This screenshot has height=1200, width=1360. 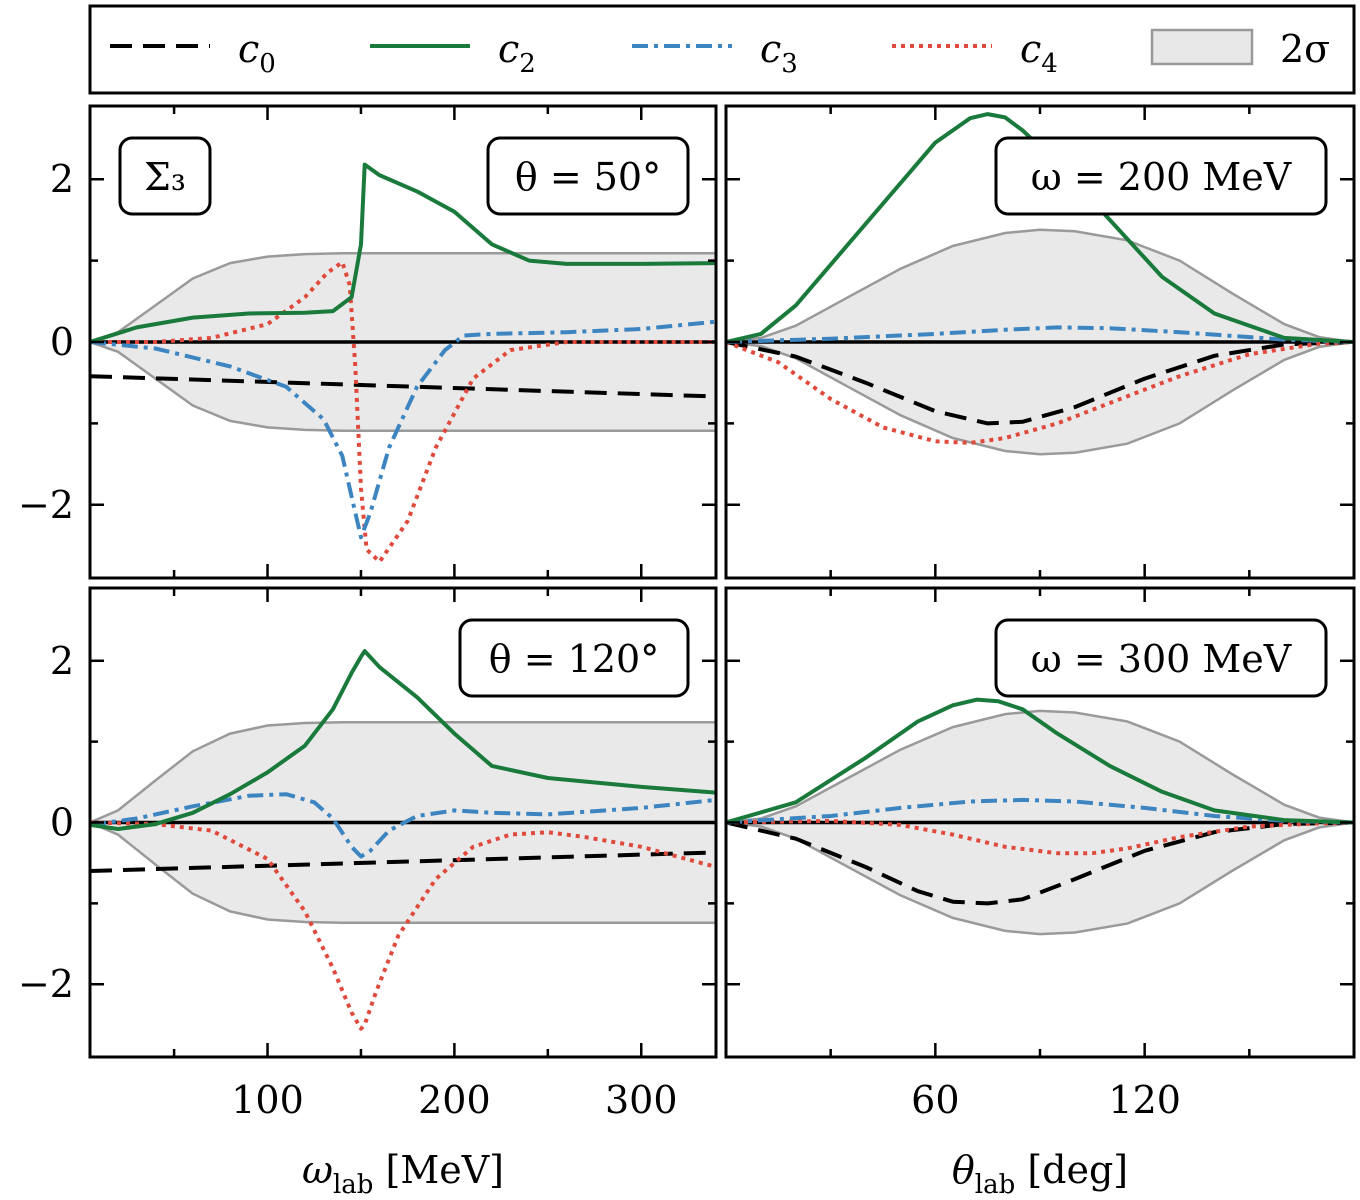 I want to click on legend-entry-c3: c3, so click(x=715, y=53).